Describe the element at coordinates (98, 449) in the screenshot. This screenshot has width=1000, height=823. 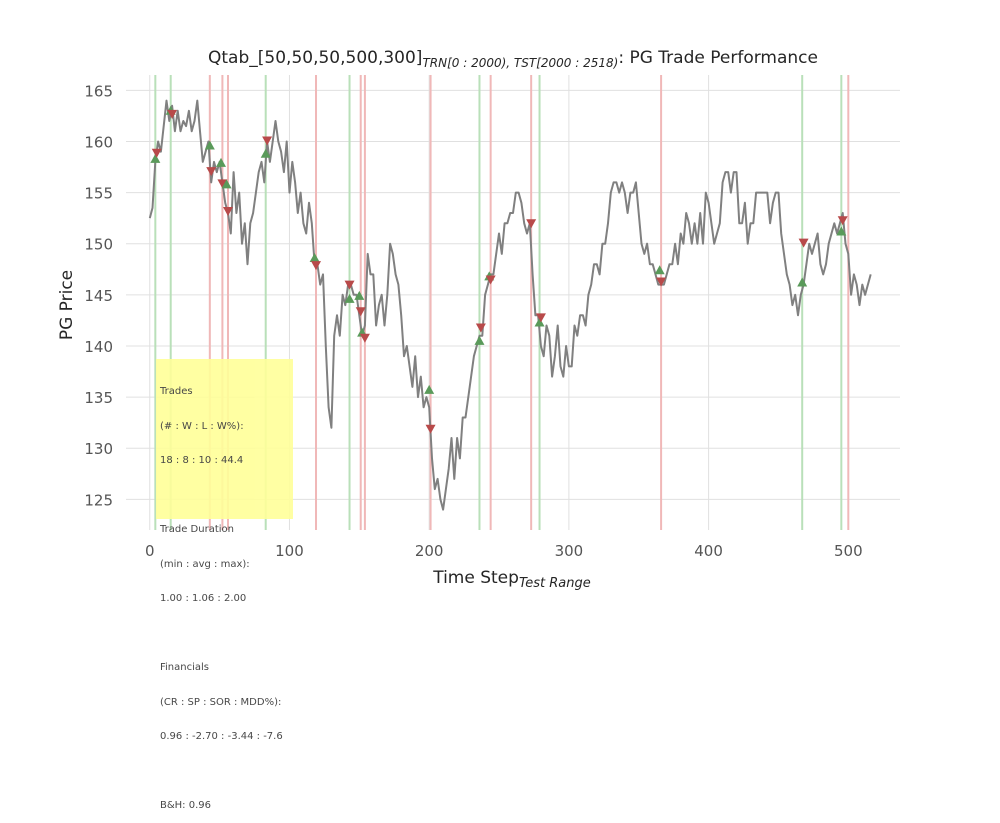
I see `y-tick-label: 130` at that location.